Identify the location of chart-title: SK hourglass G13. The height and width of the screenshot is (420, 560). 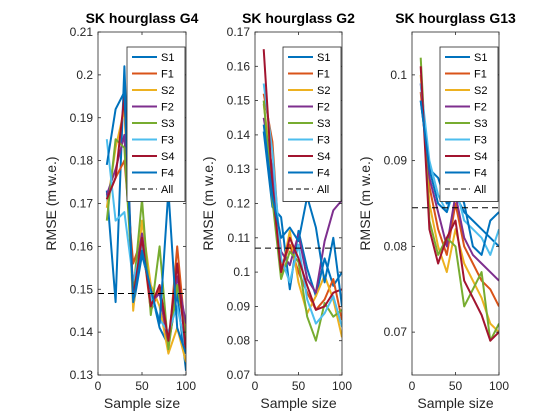
(455, 18).